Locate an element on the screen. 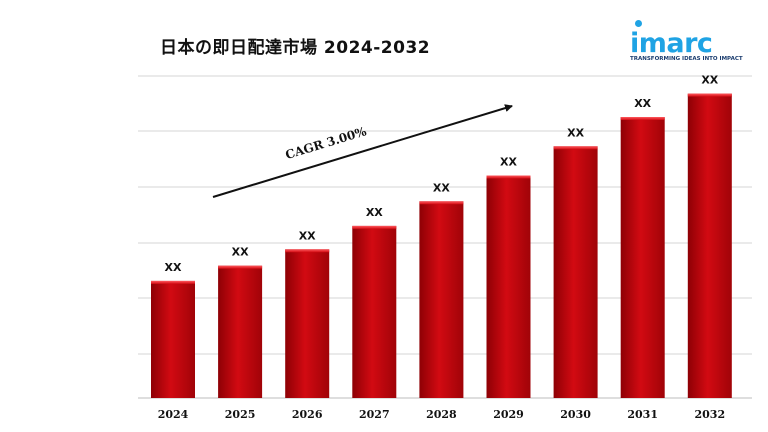 The width and height of the screenshot is (768, 432). bar-cap-2024 is located at coordinates (173, 282).